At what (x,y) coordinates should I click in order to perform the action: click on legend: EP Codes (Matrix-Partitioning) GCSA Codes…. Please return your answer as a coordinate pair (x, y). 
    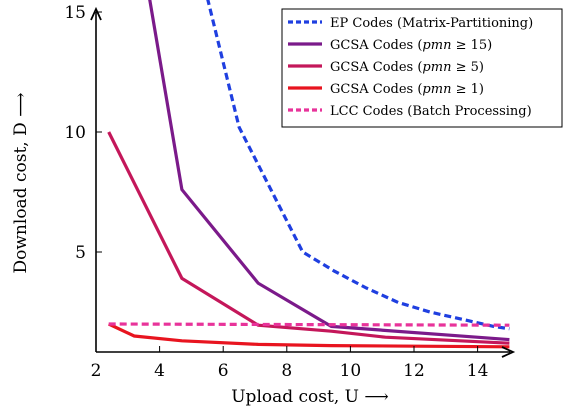
    Looking at the image, I should click on (422, 68).